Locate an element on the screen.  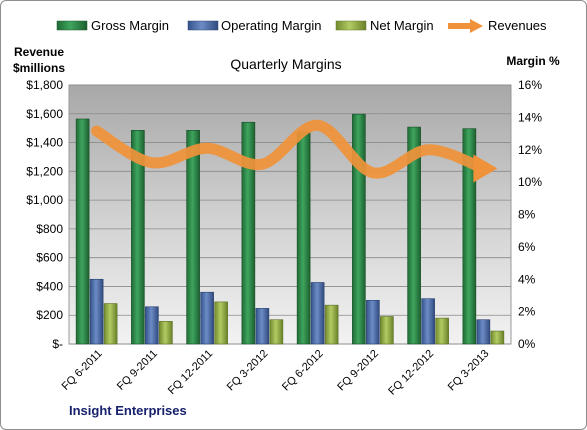
category-label: FQ 6-2012 is located at coordinates (303, 371).